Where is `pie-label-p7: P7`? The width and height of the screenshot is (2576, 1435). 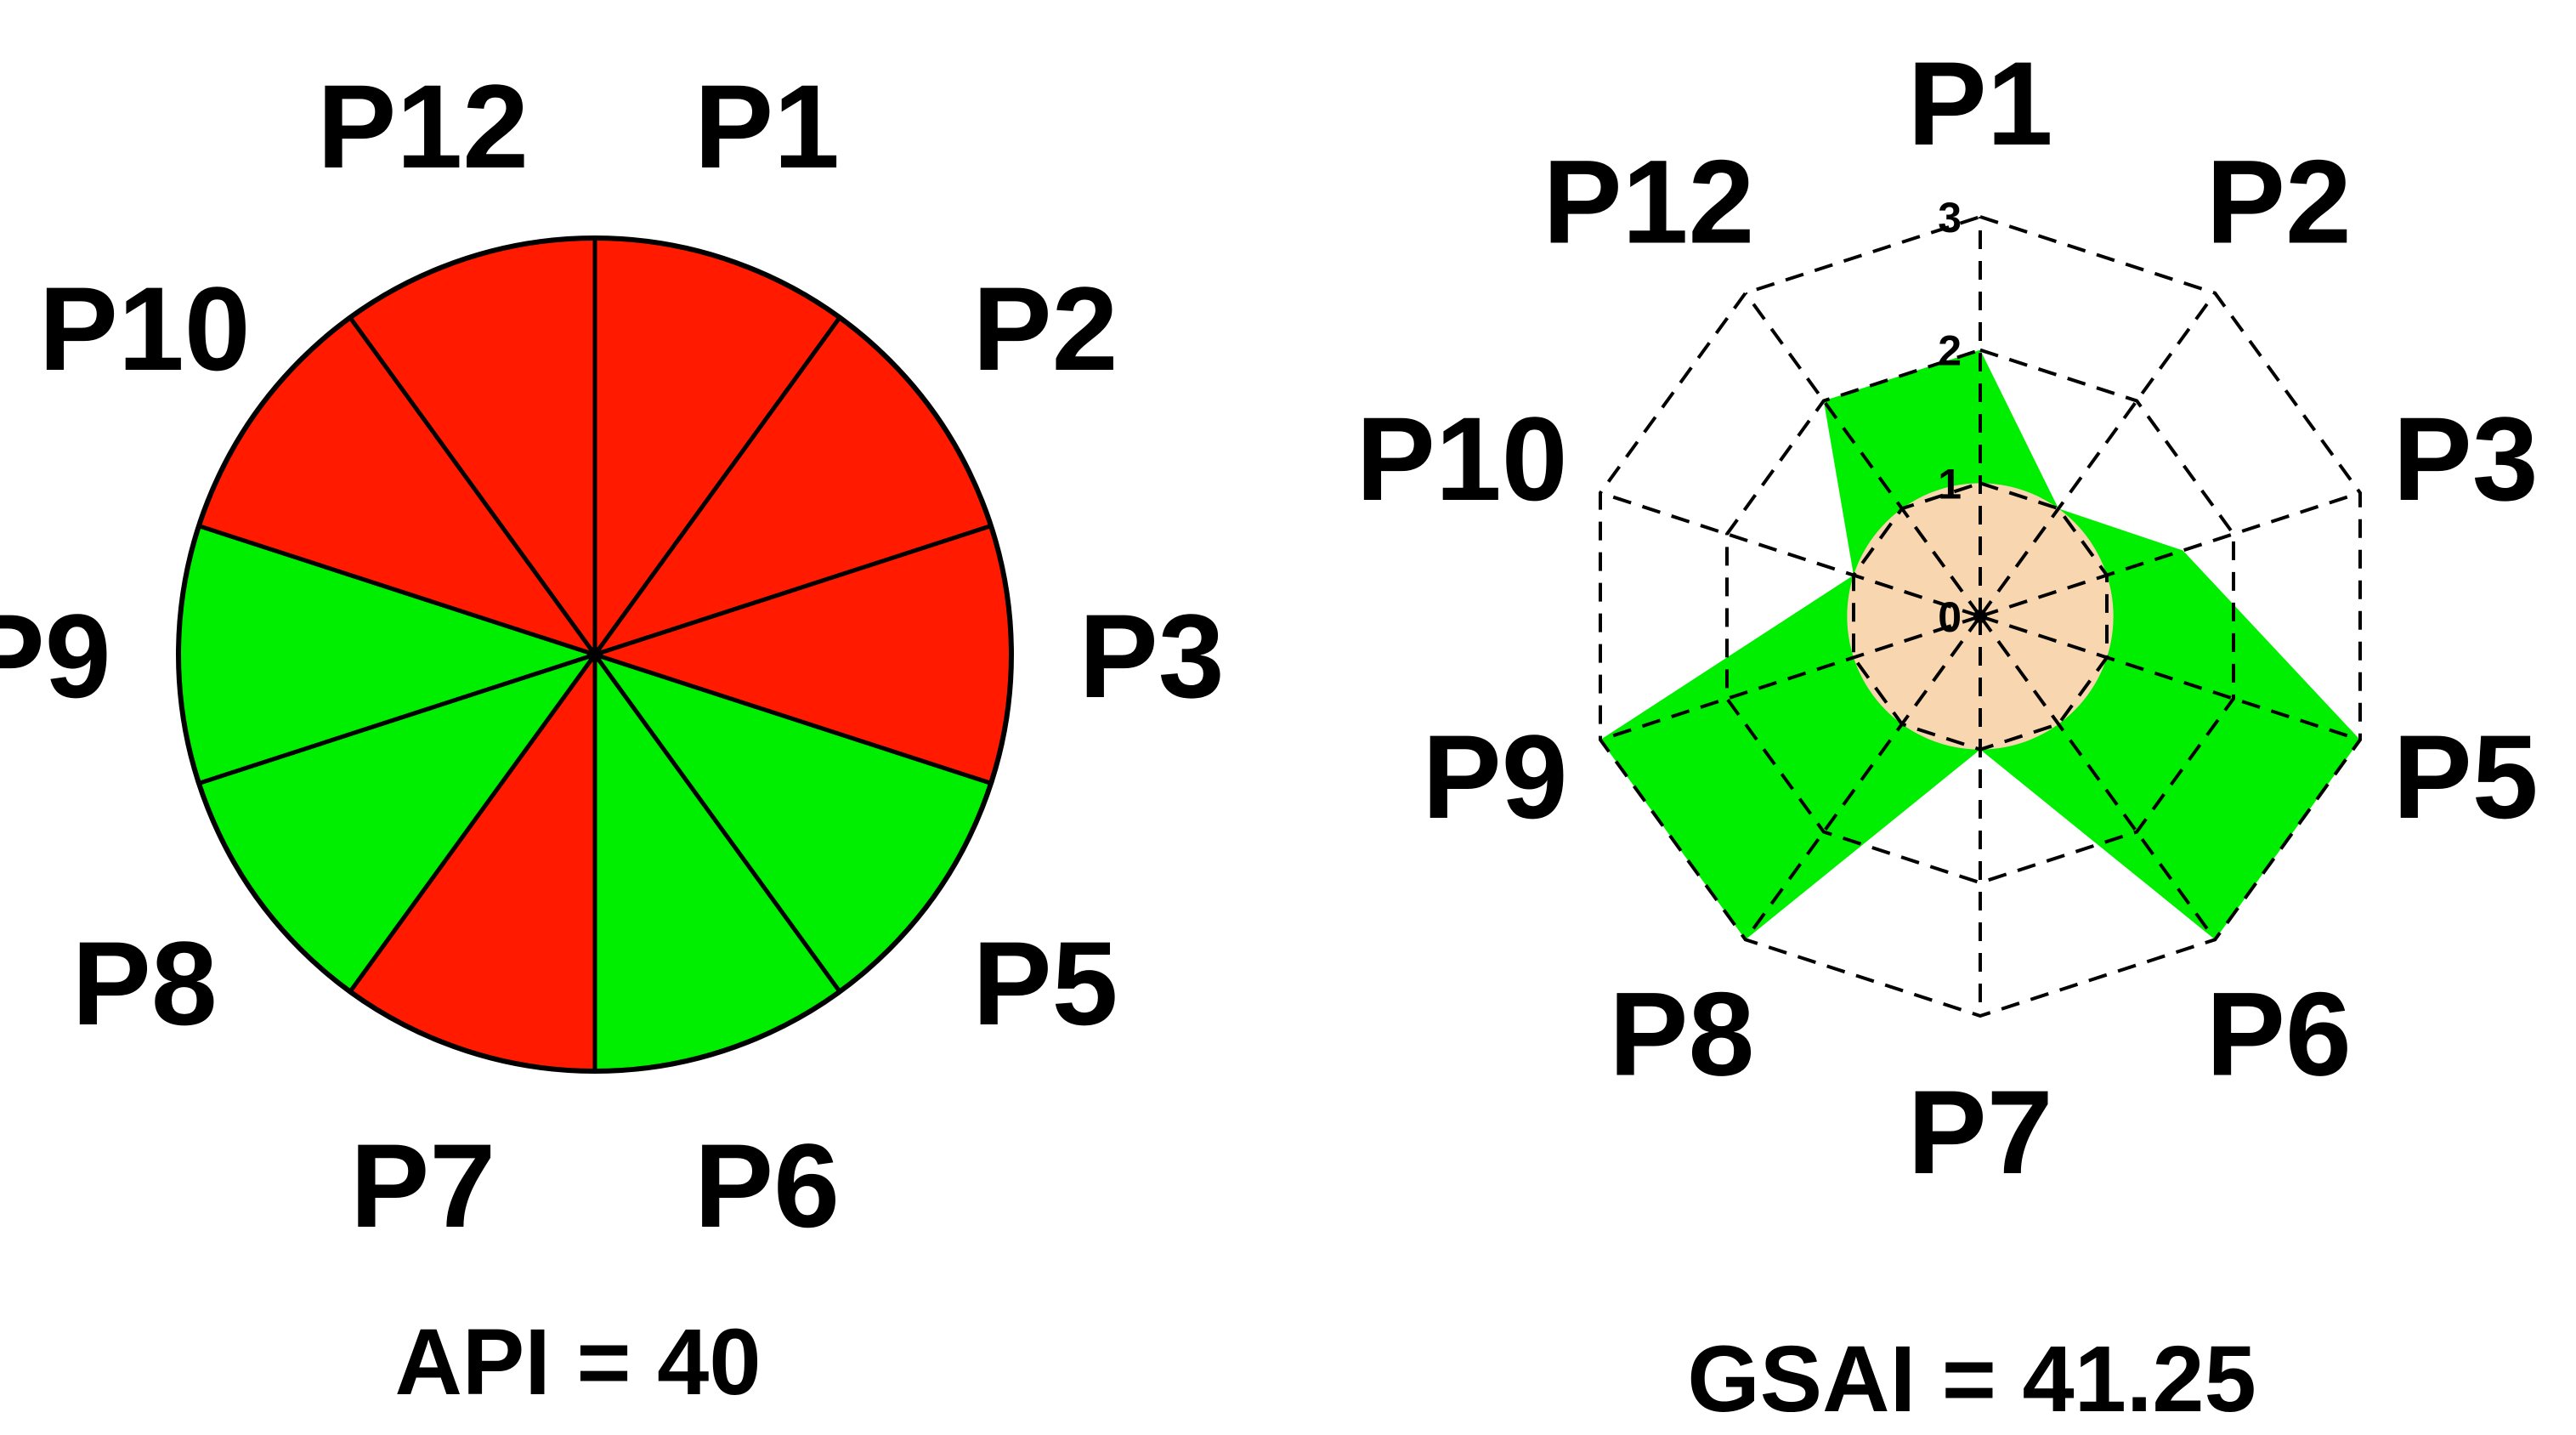 pie-label-p7: P7 is located at coordinates (422, 1186).